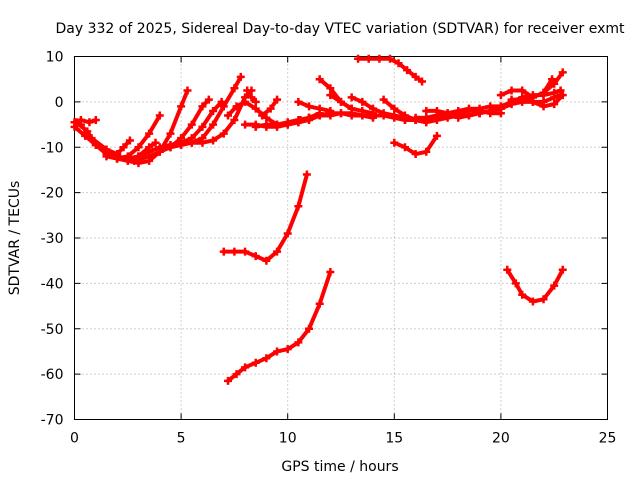 This screenshot has height=480, width=640. What do you see at coordinates (74, 439) in the screenshot?
I see `x-tick-label: 0` at bounding box center [74, 439].